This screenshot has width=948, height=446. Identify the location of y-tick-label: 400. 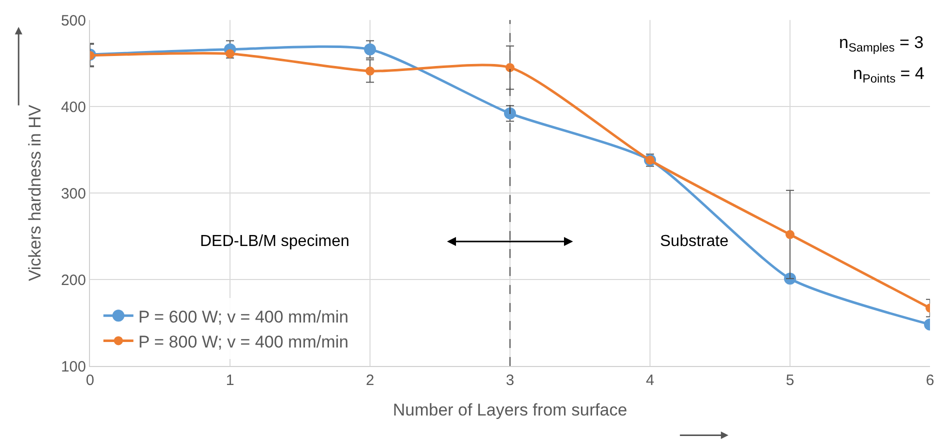
(73, 107).